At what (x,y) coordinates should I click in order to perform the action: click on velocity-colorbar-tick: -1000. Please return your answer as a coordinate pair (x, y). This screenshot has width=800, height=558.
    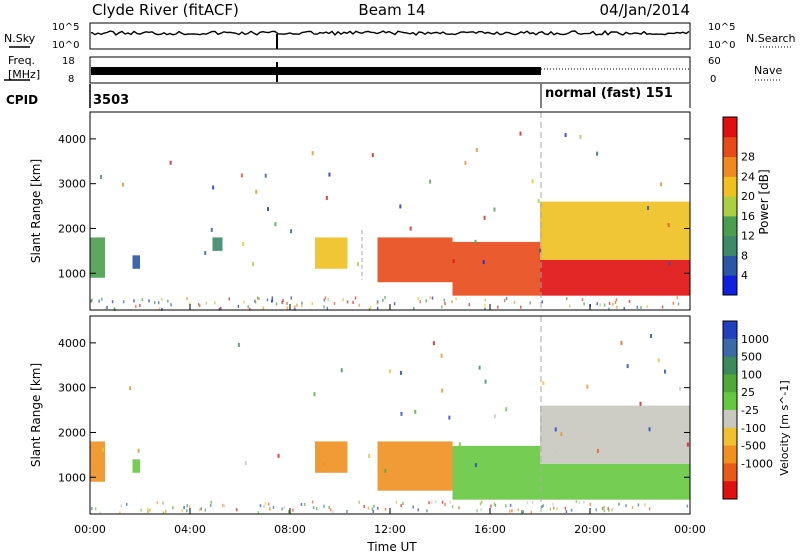
    Looking at the image, I should click on (757, 463).